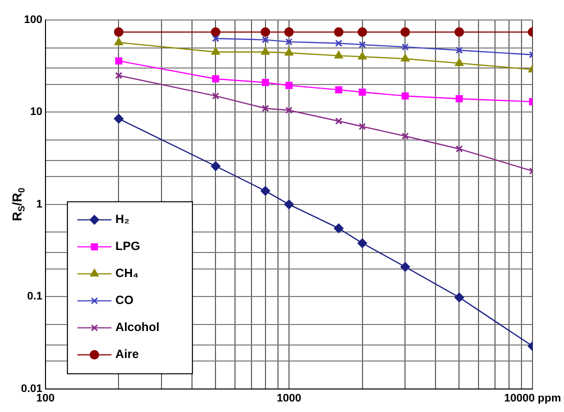 Image resolution: width=564 pixels, height=412 pixels. I want to click on legend-label: H₂, so click(122, 219).